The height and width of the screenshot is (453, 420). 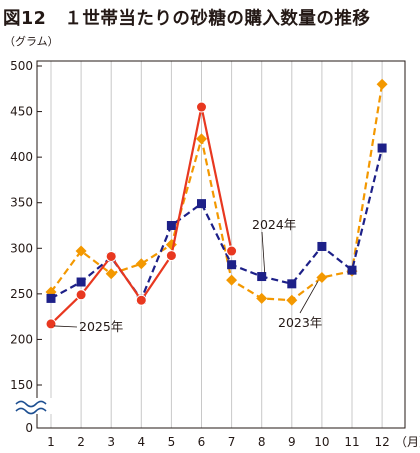 What do you see at coordinates (21, 339) in the screenshot?
I see `y-tick-label-200: 200` at bounding box center [21, 339].